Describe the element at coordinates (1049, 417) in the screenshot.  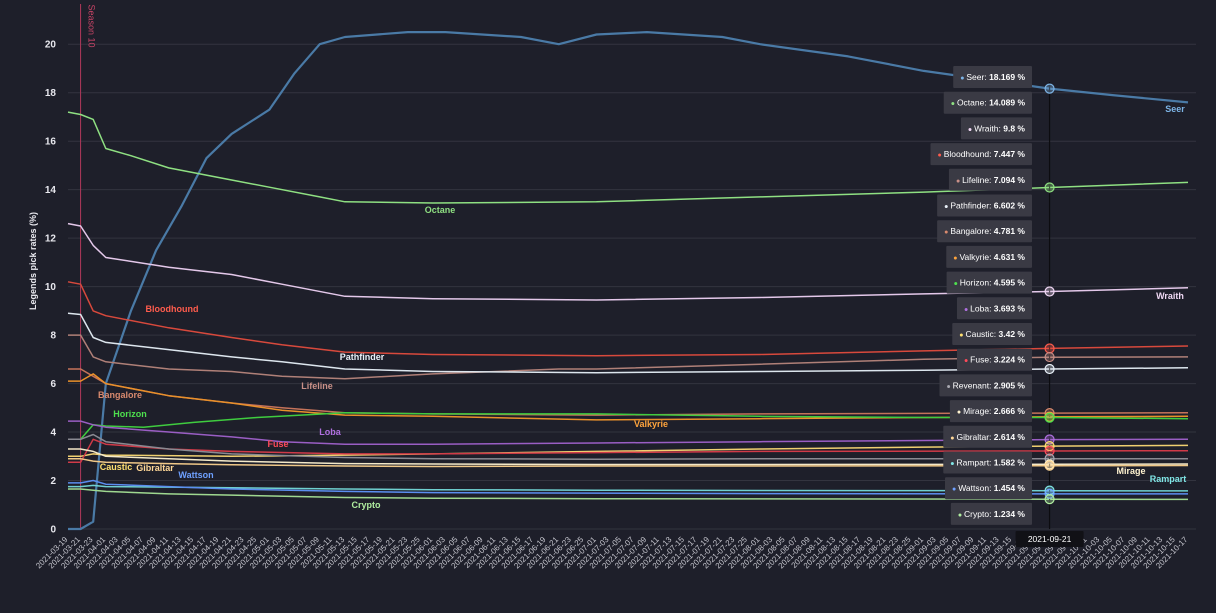
I see `hover-marker-horizon` at that location.